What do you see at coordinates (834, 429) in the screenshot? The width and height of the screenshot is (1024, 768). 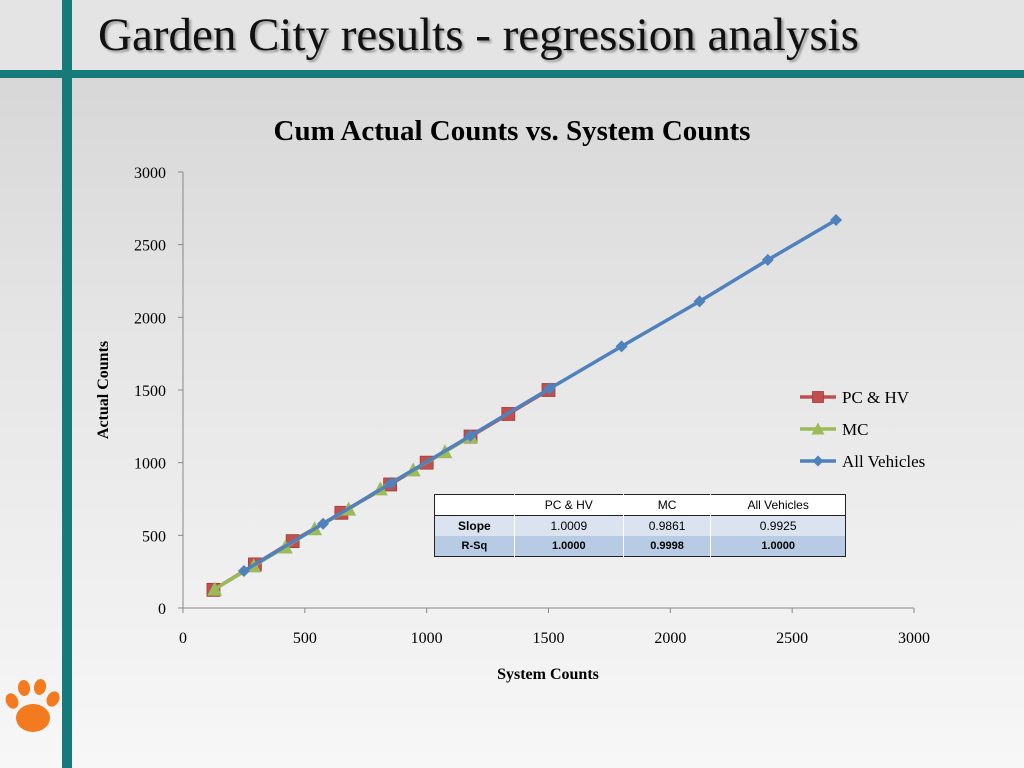 I see `legend-item: MC` at bounding box center [834, 429].